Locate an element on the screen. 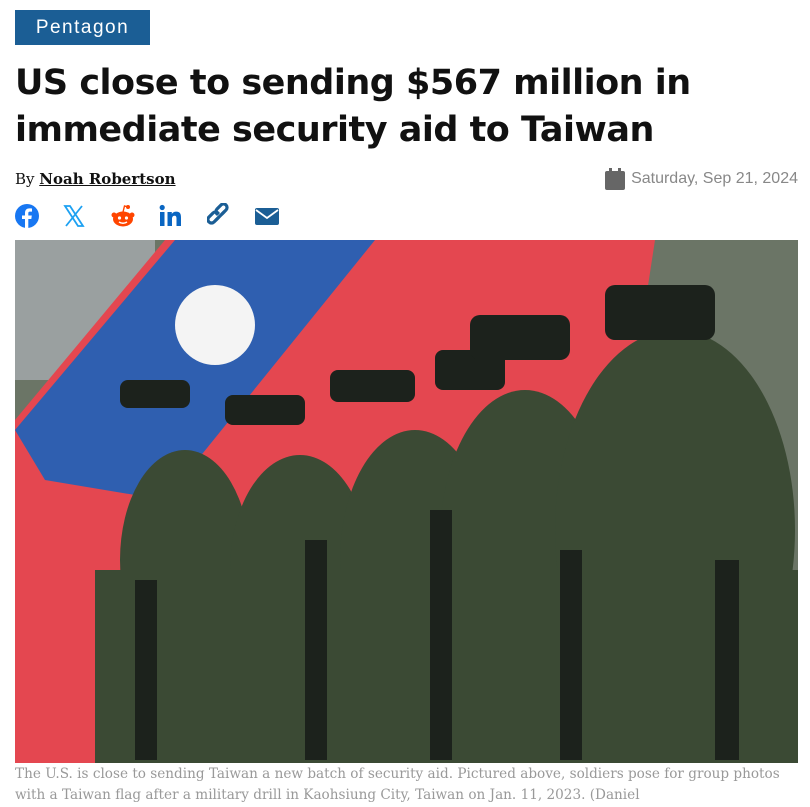 The image size is (810, 807). reddit-share-button is located at coordinates (135, 216).